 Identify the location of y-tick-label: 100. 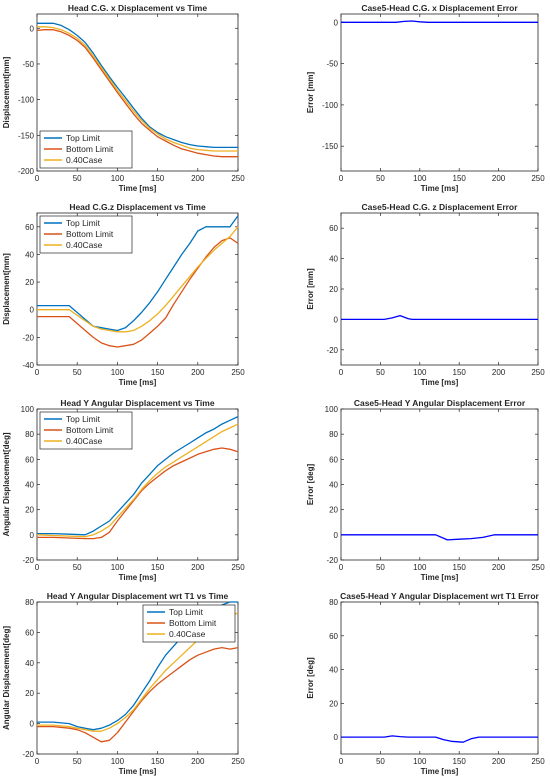
(28, 409).